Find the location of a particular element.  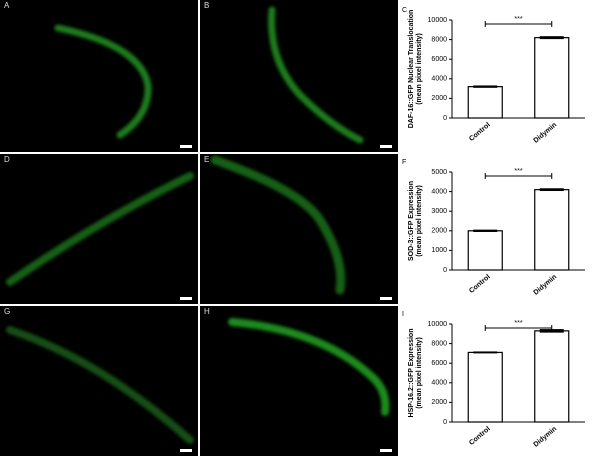

panel-label: I is located at coordinates (403, 314).